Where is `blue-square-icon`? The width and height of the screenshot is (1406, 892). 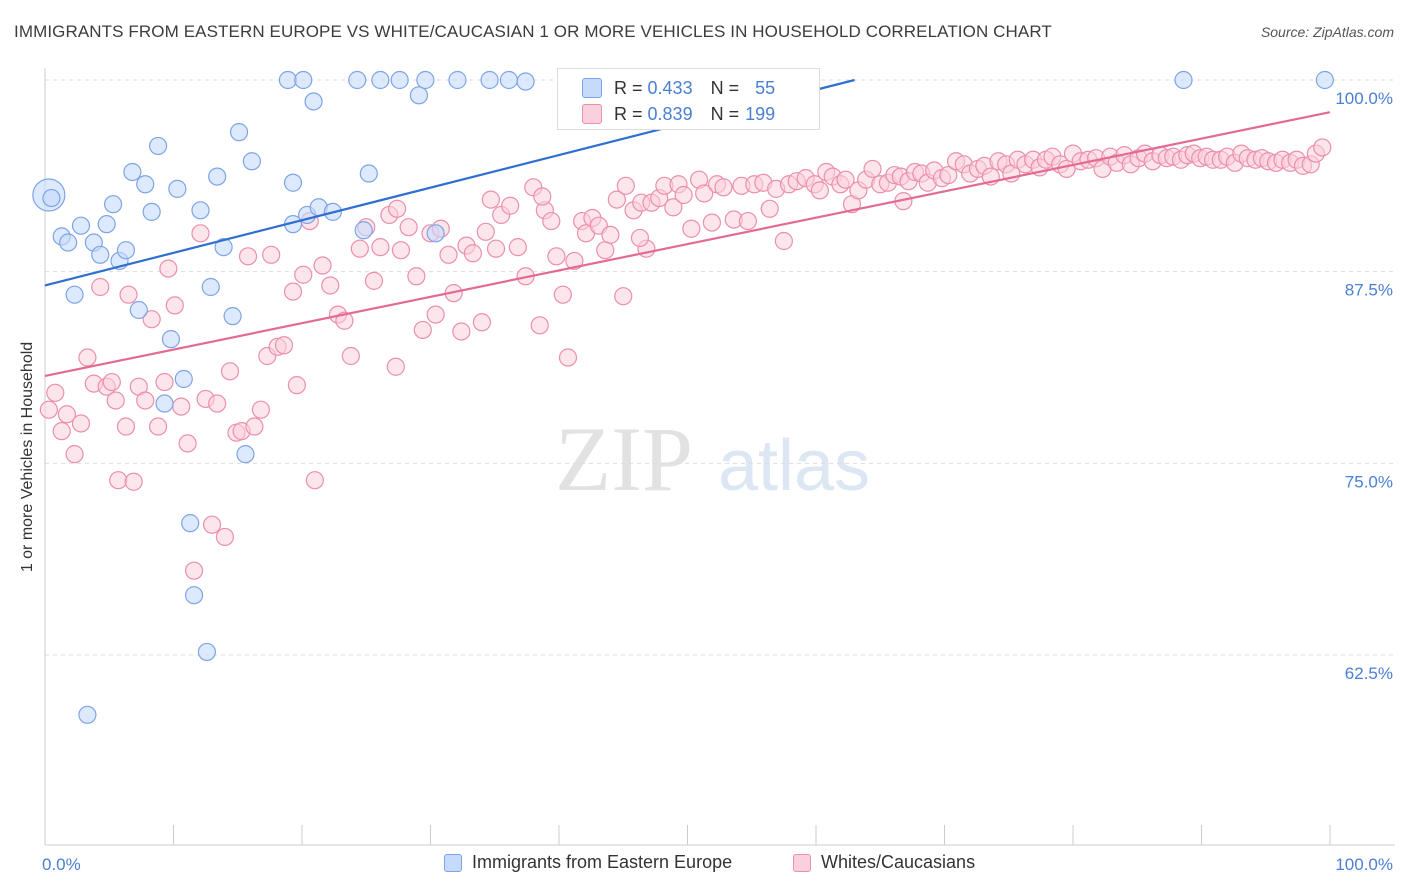 blue-square-icon is located at coordinates (453, 862).